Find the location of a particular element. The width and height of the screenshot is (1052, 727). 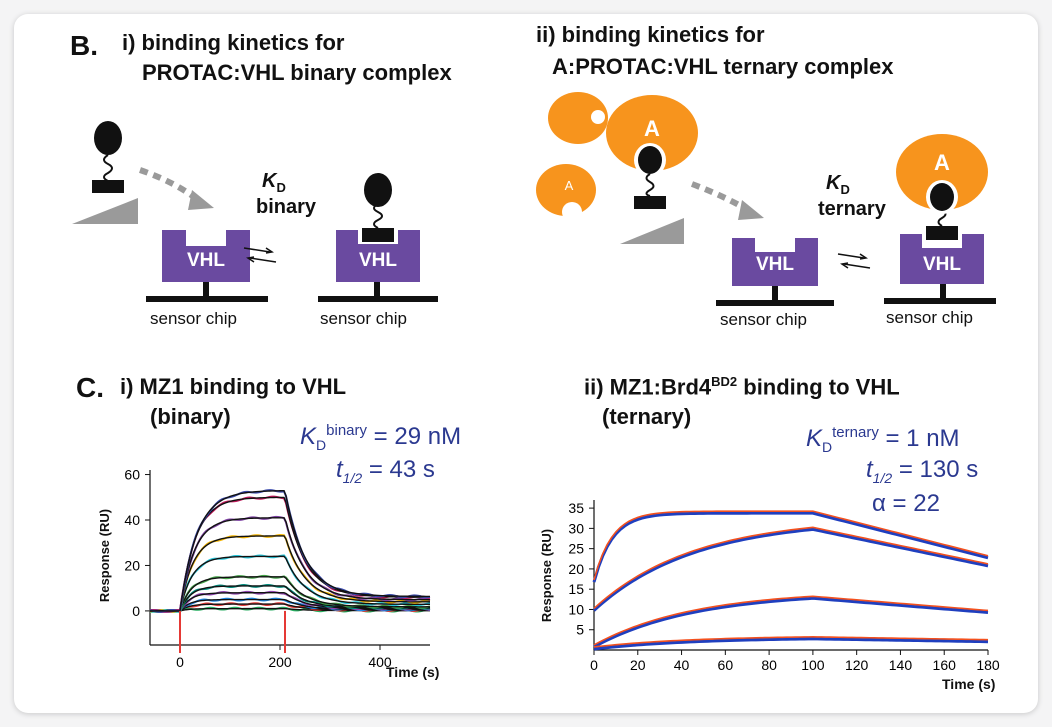

chip-stem is located at coordinates (206, 289).